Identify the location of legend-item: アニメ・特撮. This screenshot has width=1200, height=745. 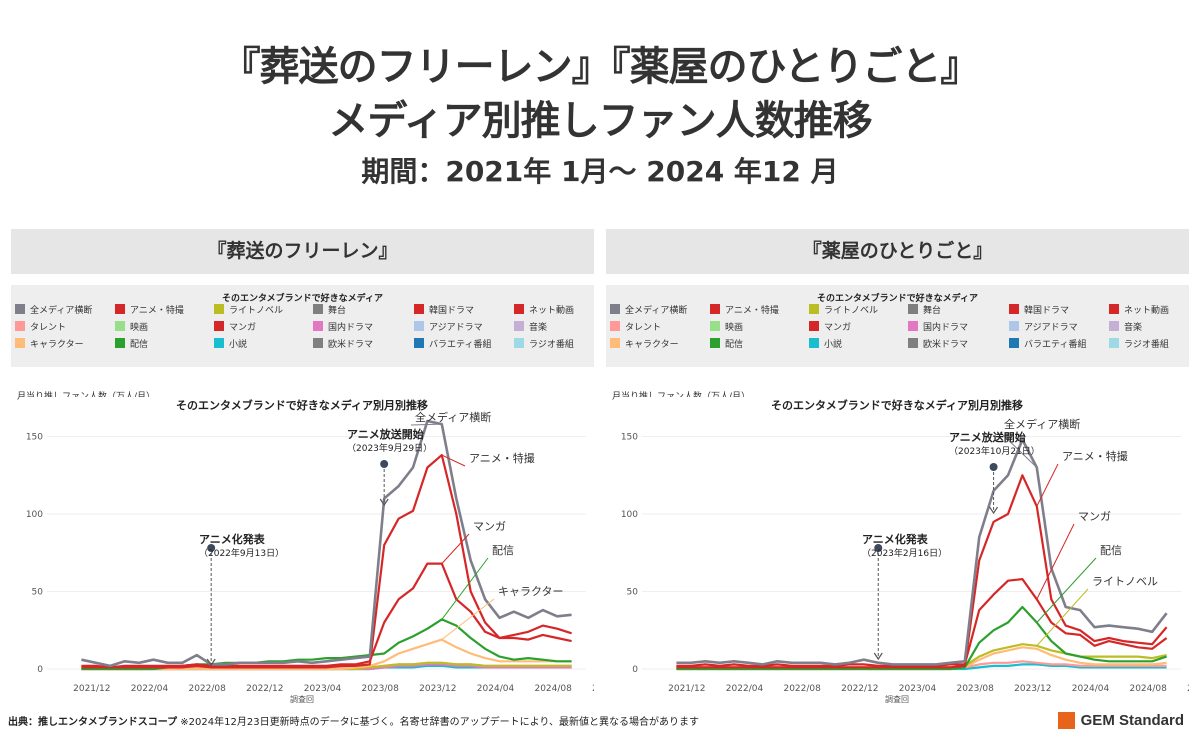
(744, 309).